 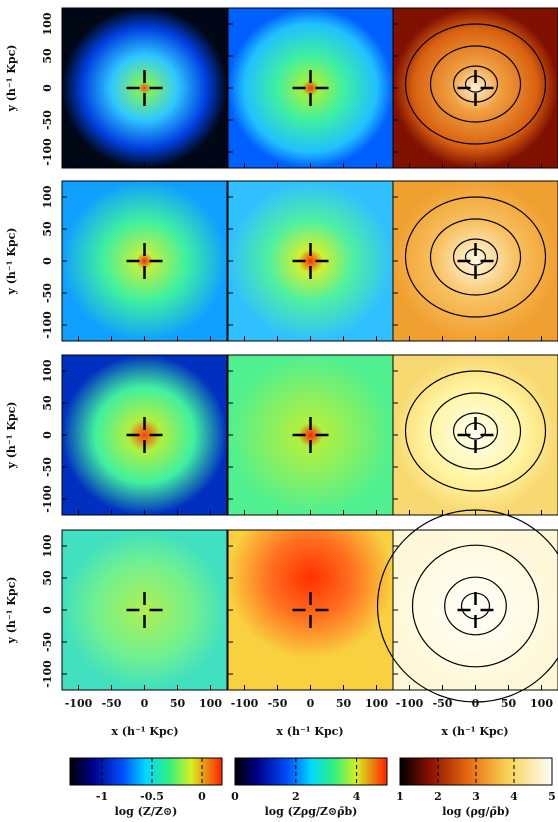 What do you see at coordinates (400, 796) in the screenshot?
I see `colorbar-tick-label: 1` at bounding box center [400, 796].